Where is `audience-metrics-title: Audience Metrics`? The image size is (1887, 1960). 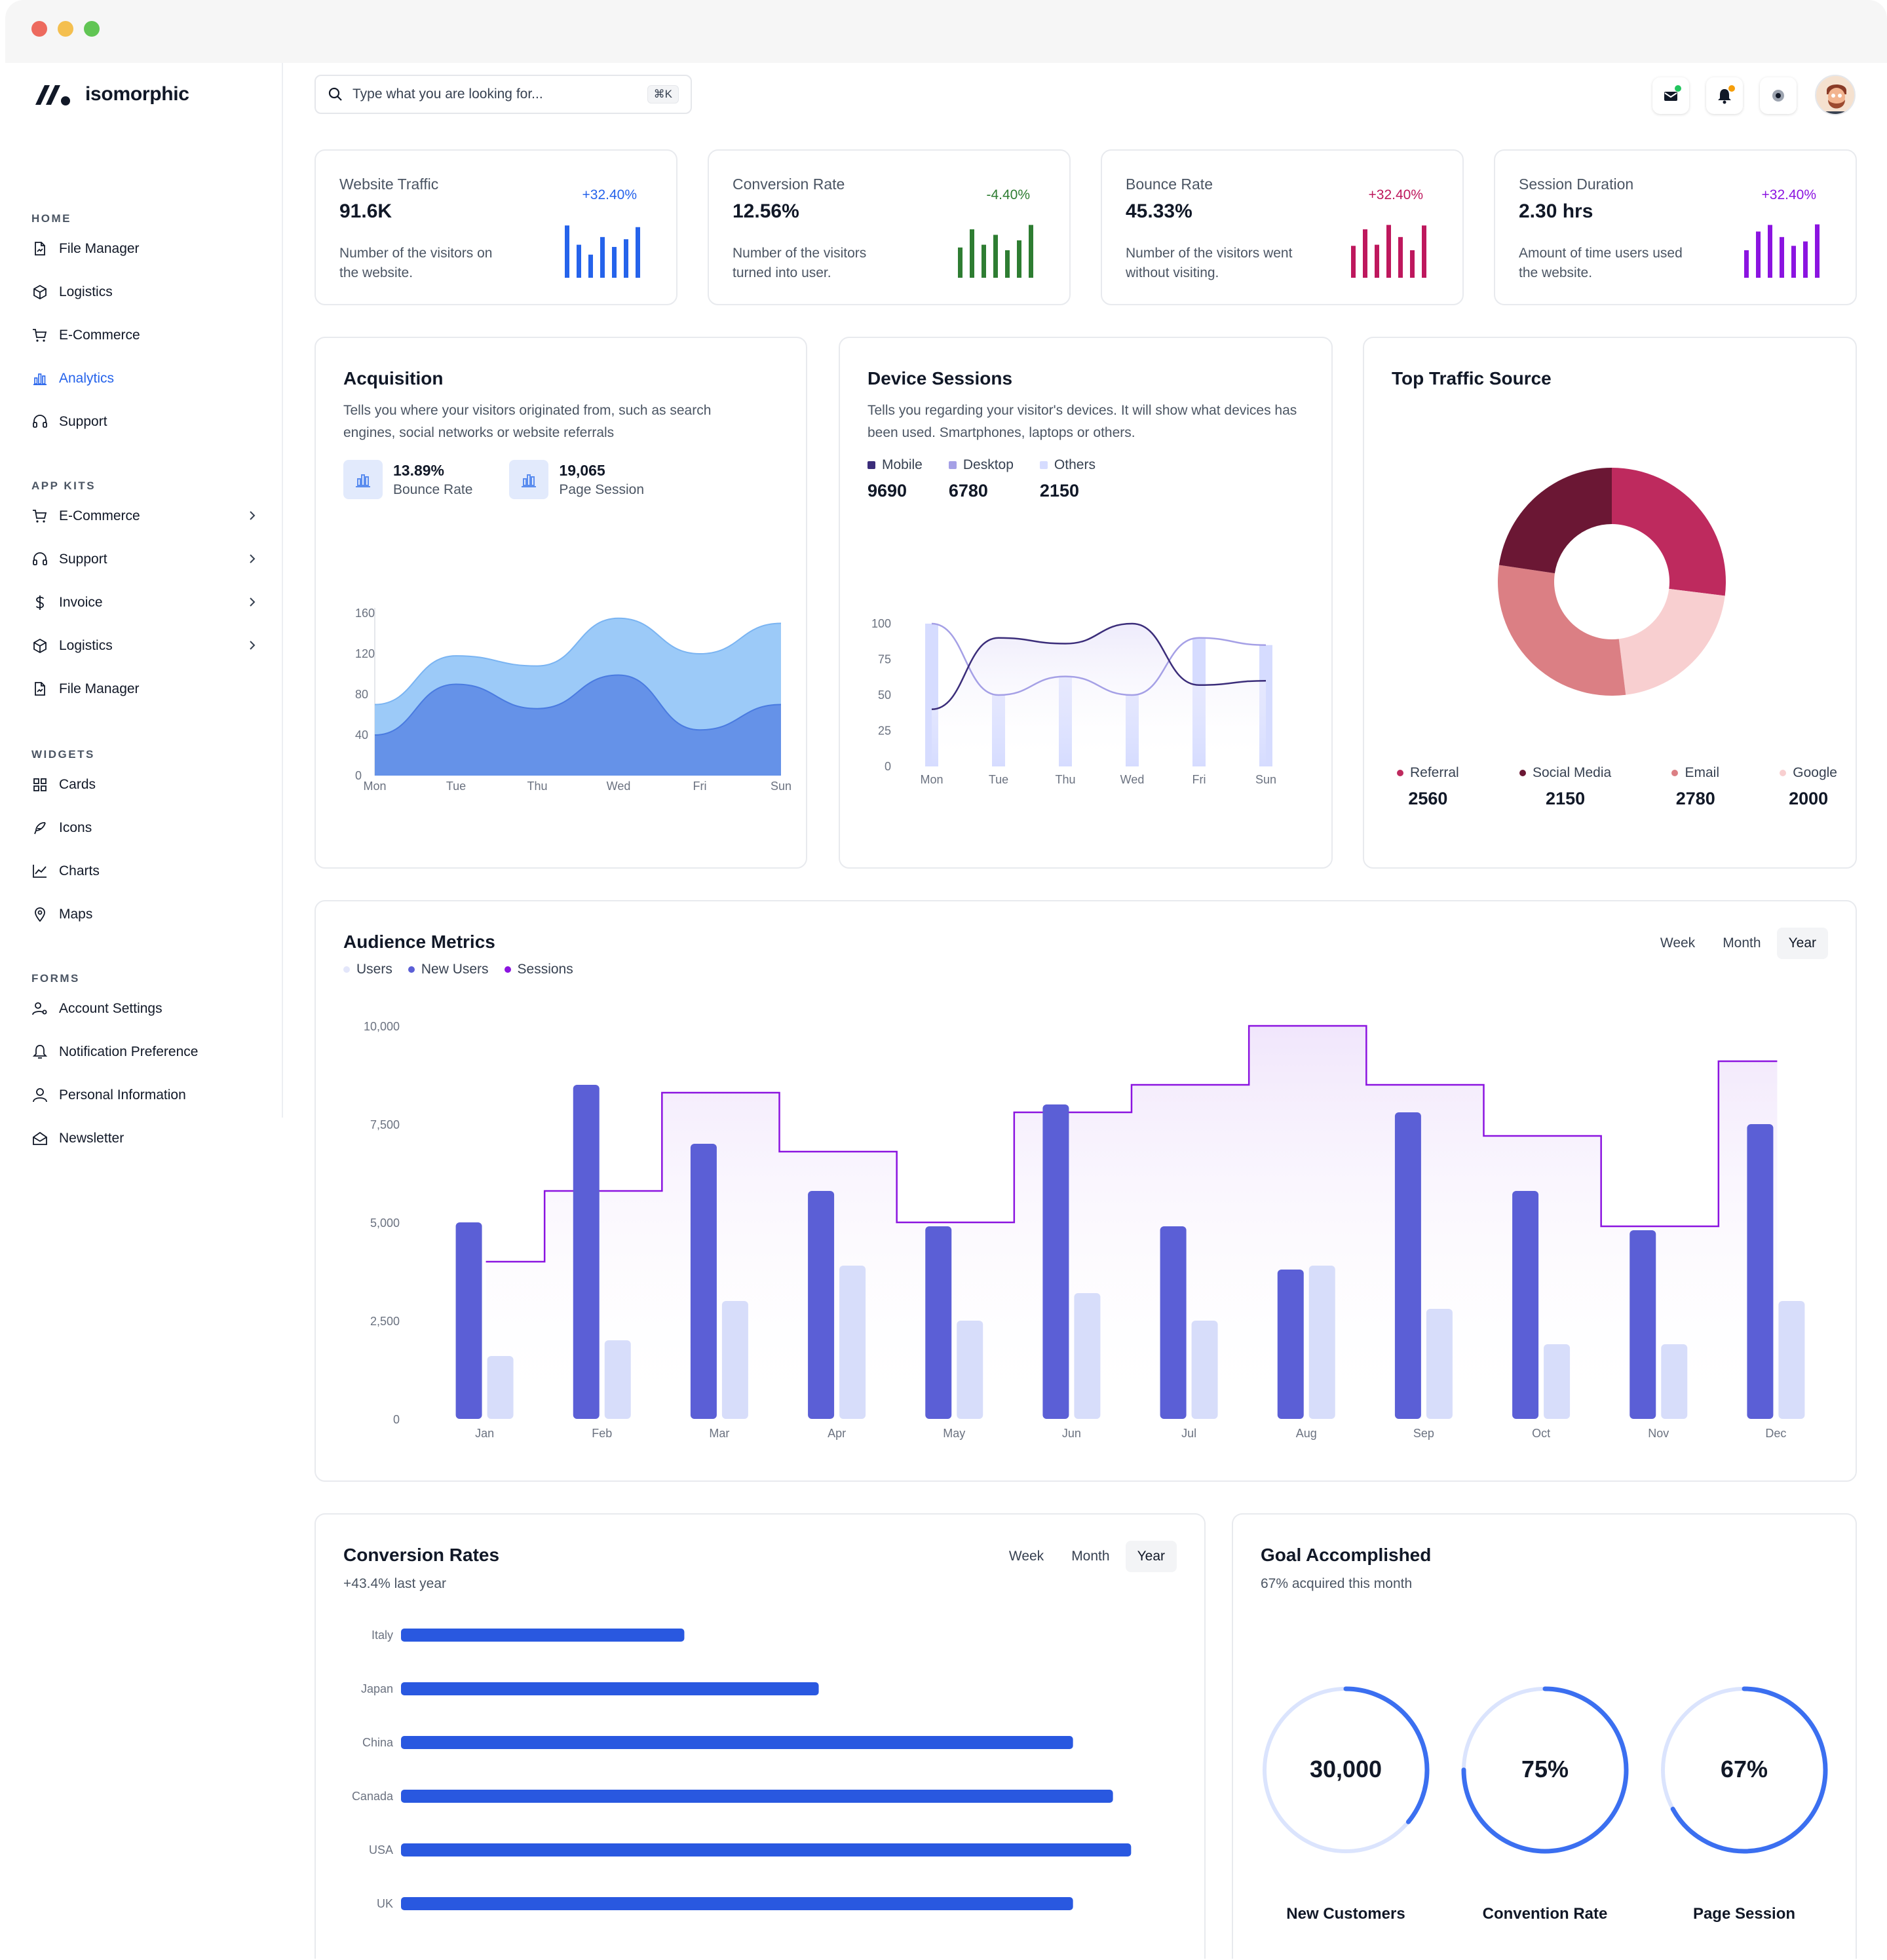 audience-metrics-title: Audience Metrics is located at coordinates (419, 942).